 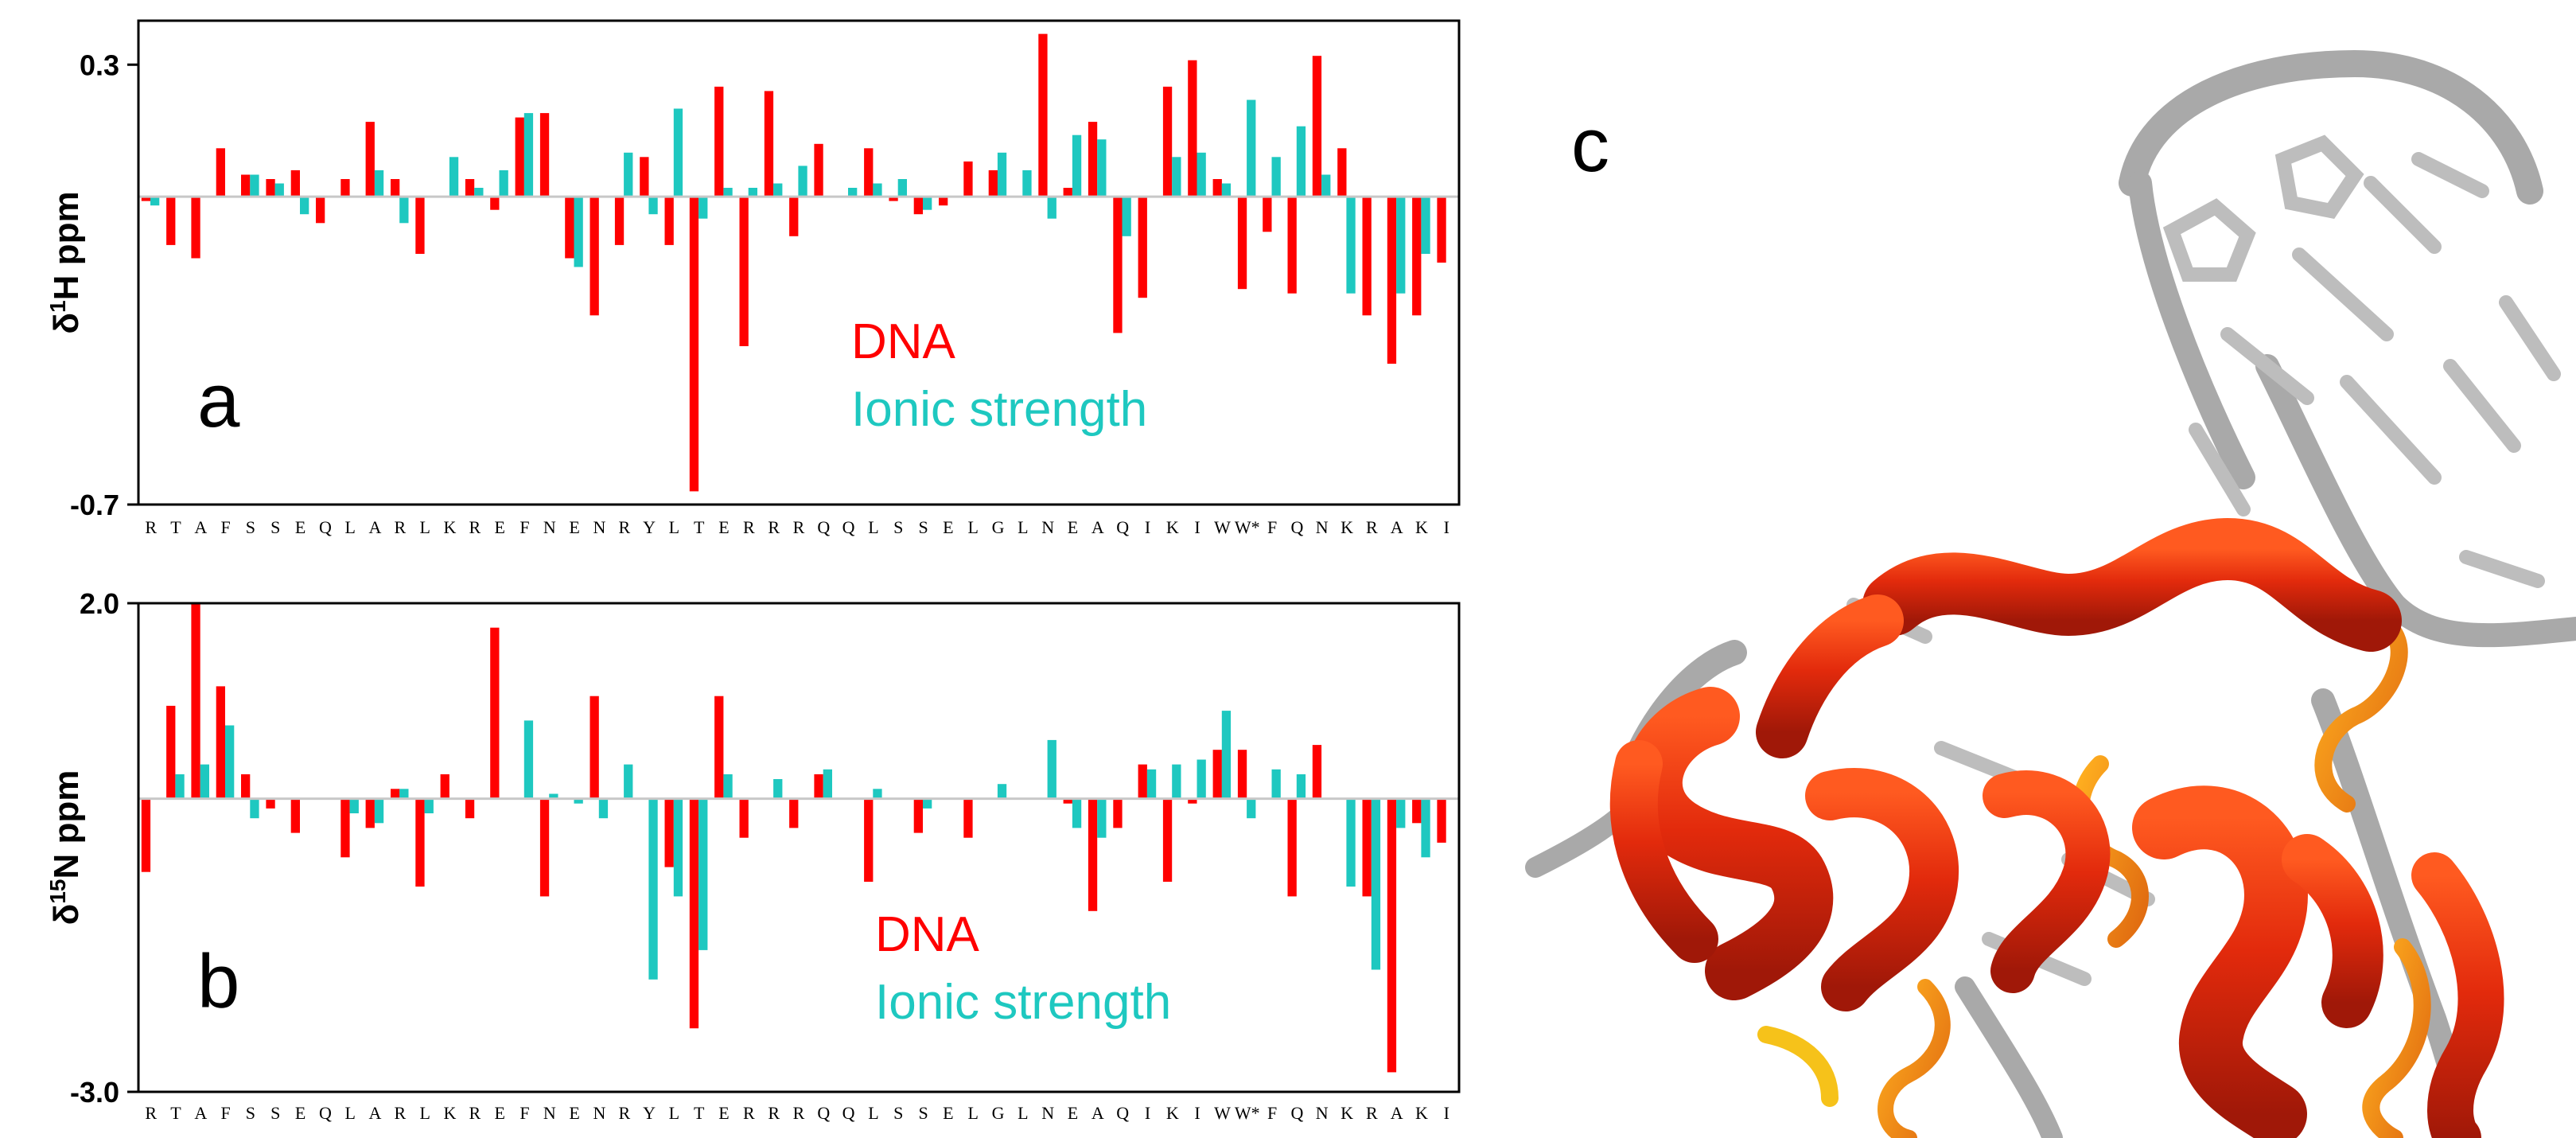 I want to click on panel-a-residue-label-2: A, so click(x=201, y=527).